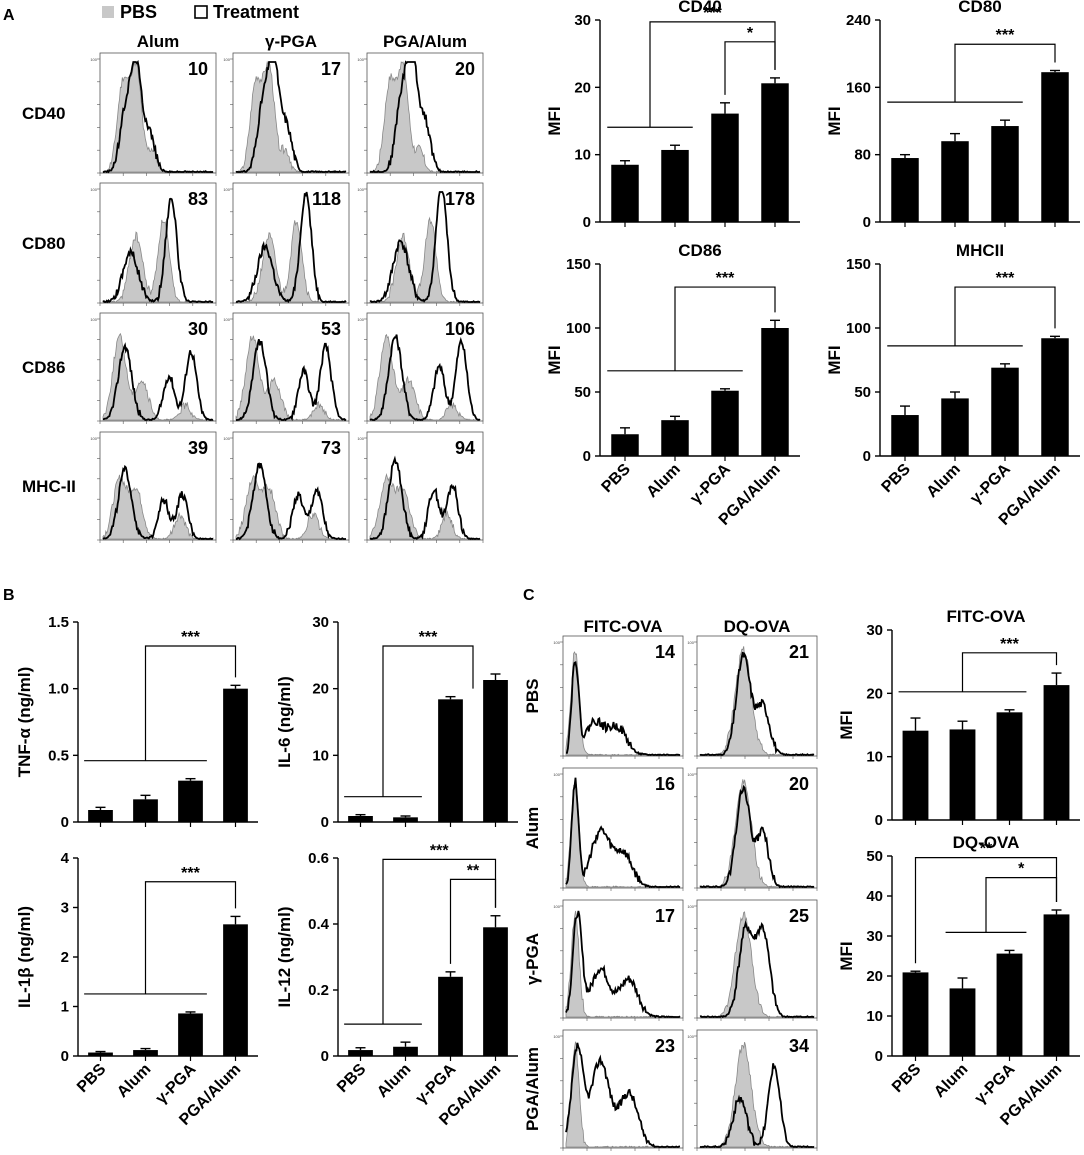 The image size is (1084, 1155). Describe the element at coordinates (858, 328) in the screenshot. I see `y-tick-label: 100` at that location.